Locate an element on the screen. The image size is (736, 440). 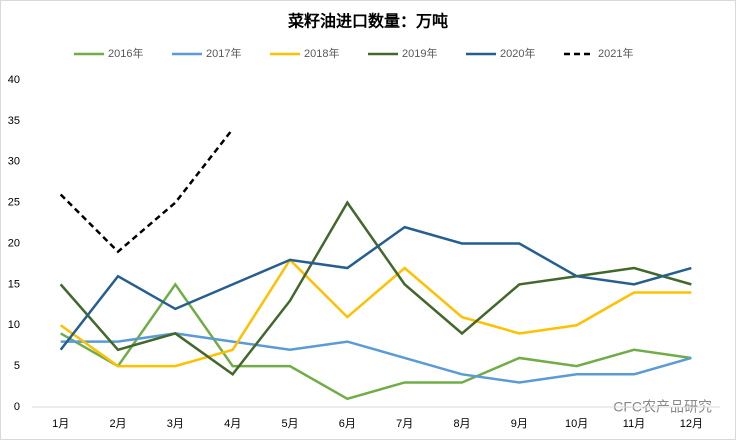
x-tick-label: 7月 is located at coordinates (404, 424).